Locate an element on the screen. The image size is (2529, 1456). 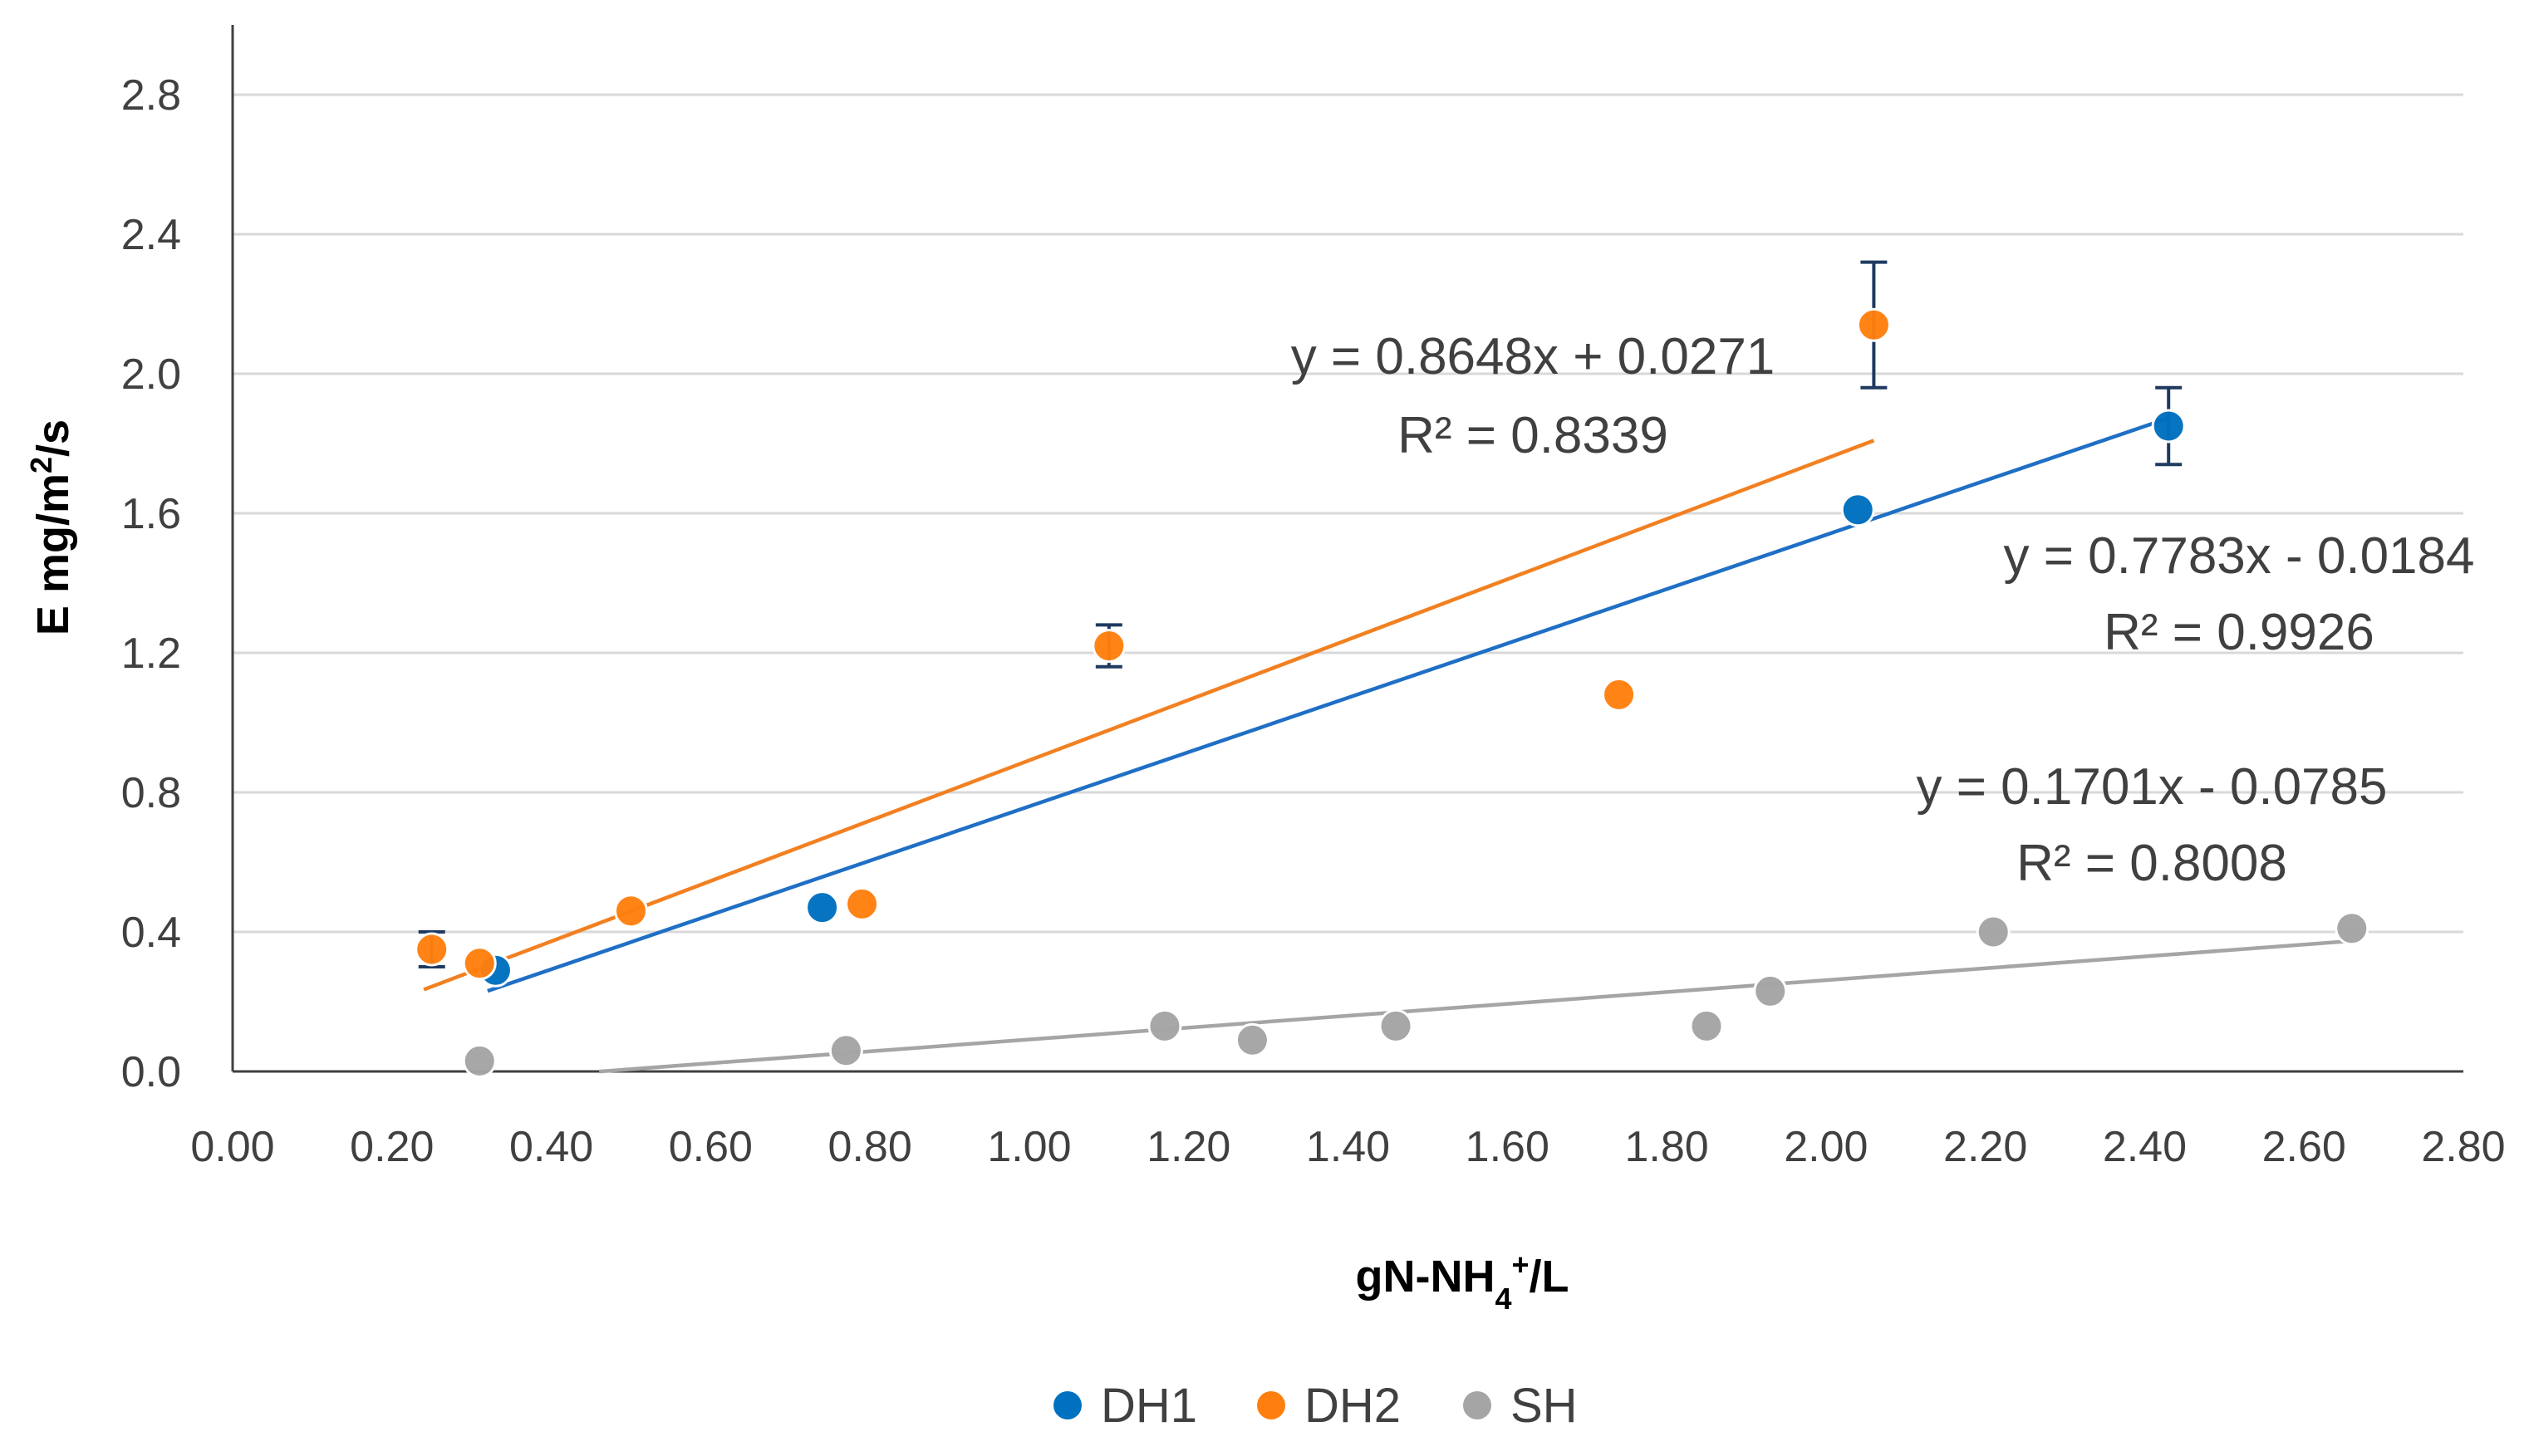
y-tick-label: 2.0 is located at coordinates (151, 375).